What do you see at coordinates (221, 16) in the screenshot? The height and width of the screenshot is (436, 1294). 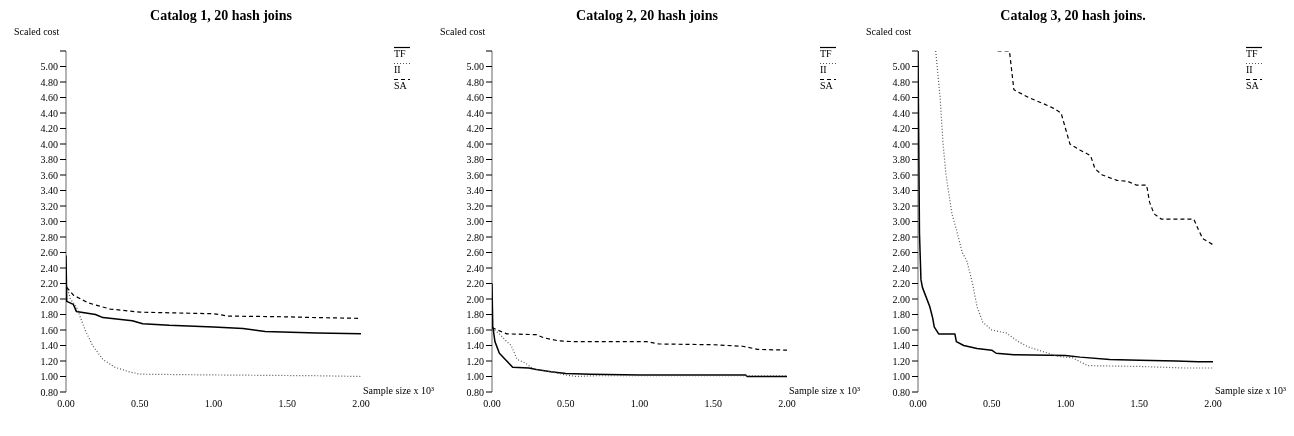 I see `chart-title: Catalog 1, 20 hash joins` at bounding box center [221, 16].